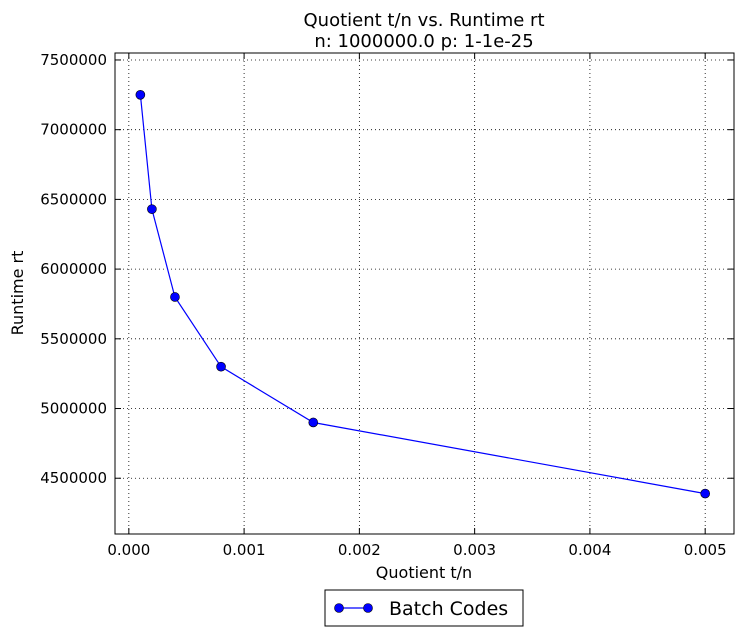  I want to click on y-tick-label: 7000000, so click(73, 130).